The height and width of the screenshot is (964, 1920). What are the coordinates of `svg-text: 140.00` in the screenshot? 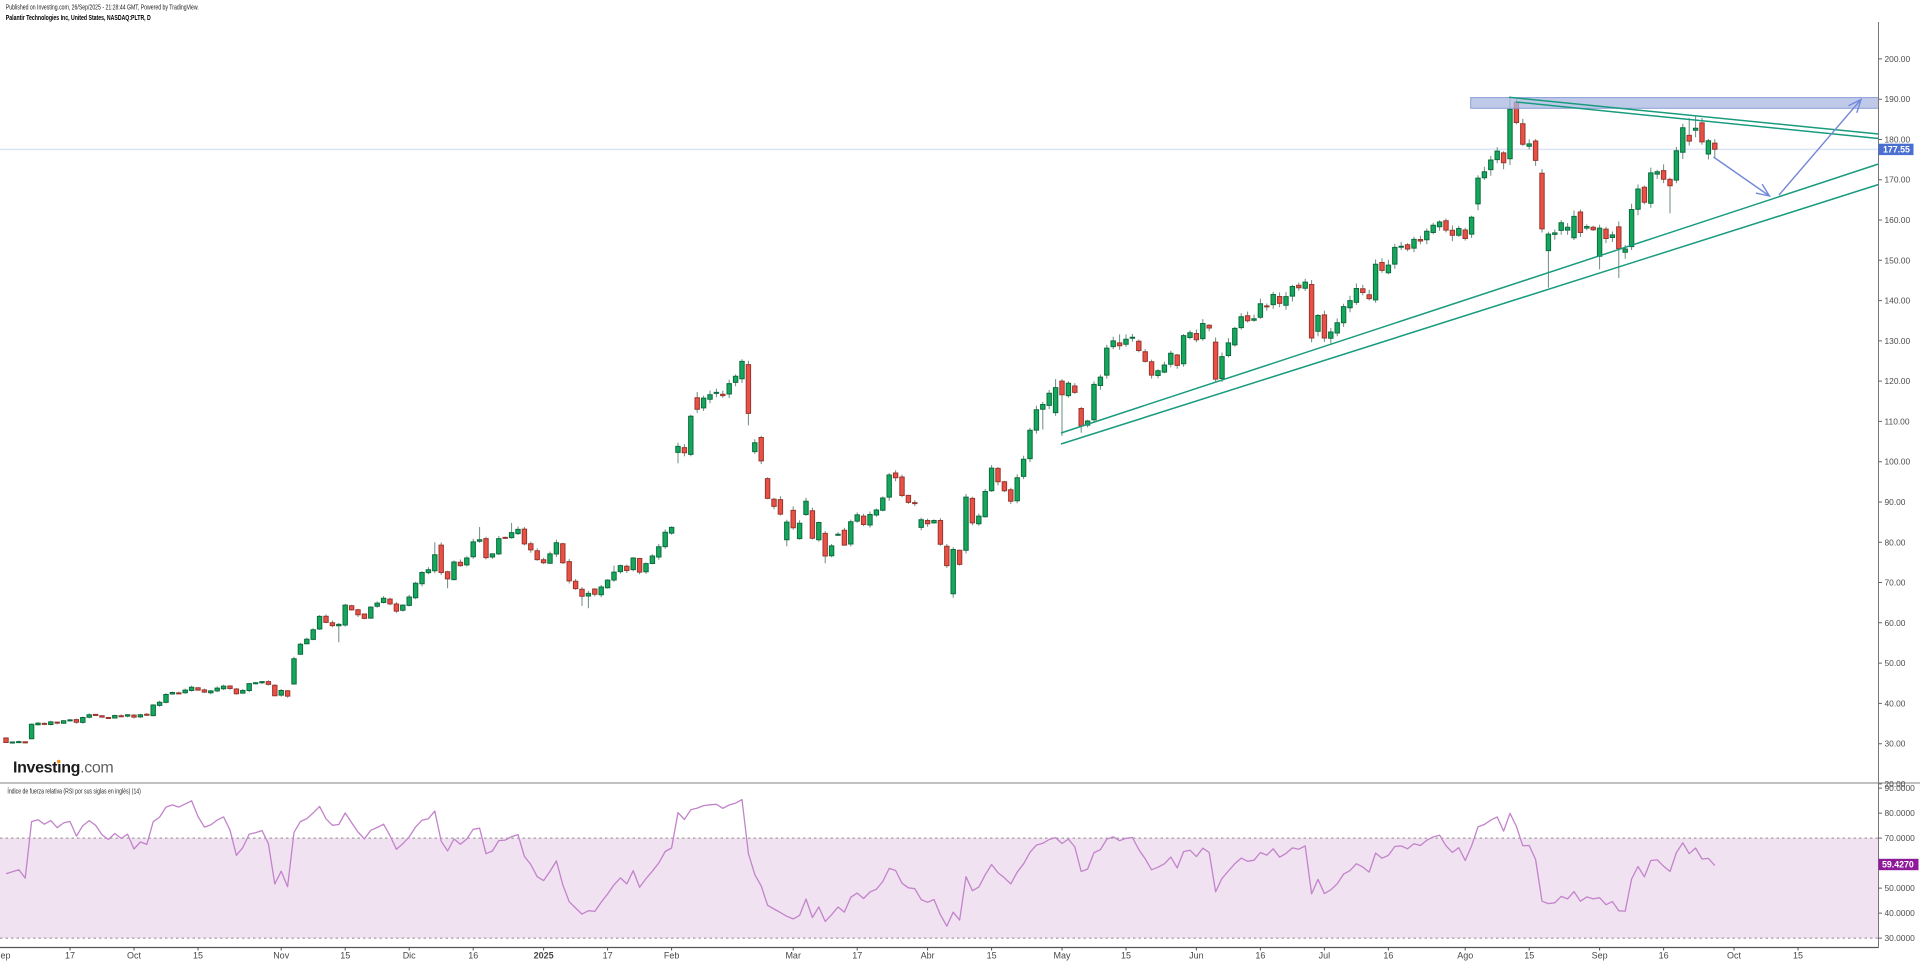 It's located at (1898, 301).